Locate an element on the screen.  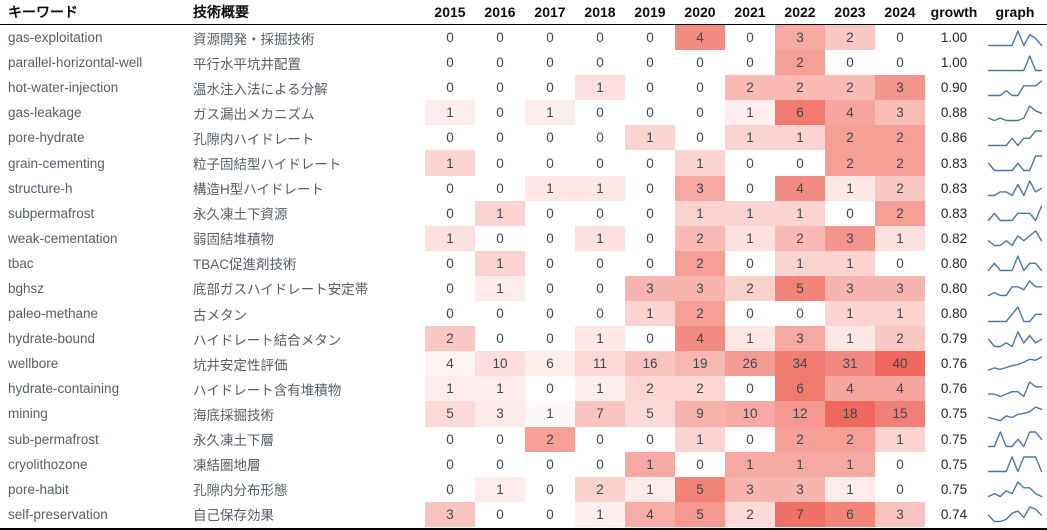
description-label: 海底採掘技術 is located at coordinates (233, 415).